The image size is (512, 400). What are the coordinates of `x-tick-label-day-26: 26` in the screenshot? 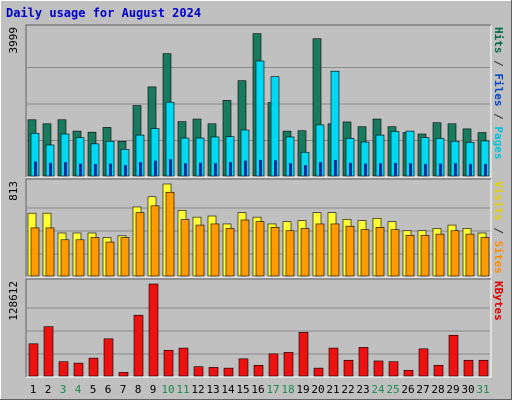 It's located at (407, 389).